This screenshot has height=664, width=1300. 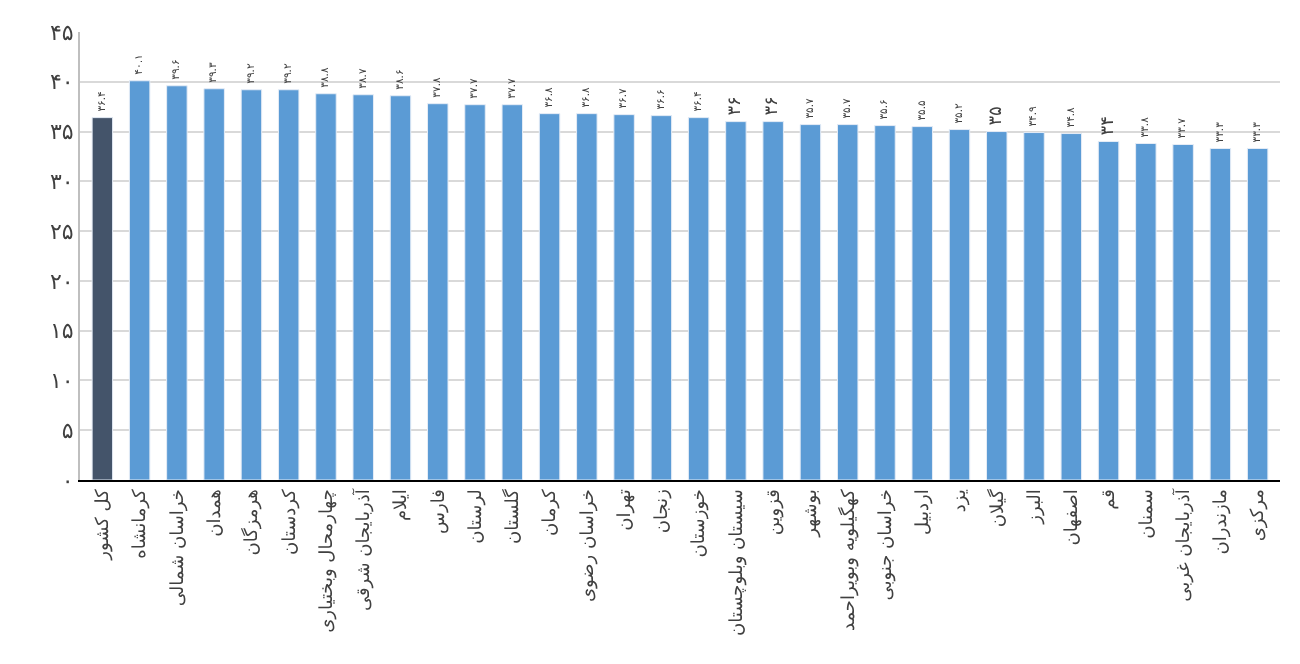 I want to click on y-tick-label: ۲۵, so click(x=61, y=231).